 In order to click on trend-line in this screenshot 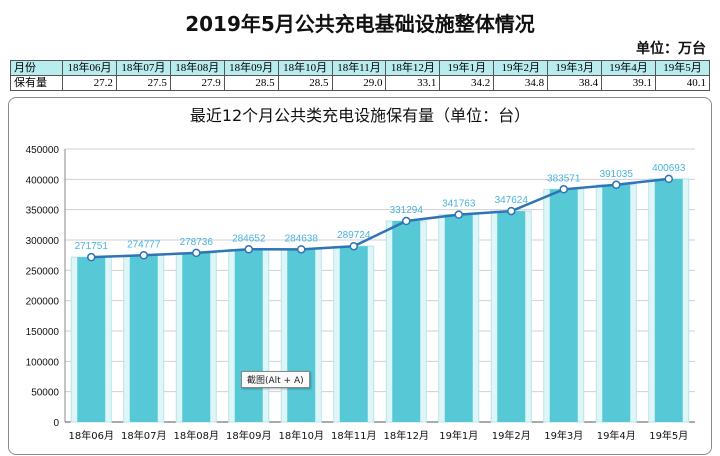, I will do `click(380, 218)`.